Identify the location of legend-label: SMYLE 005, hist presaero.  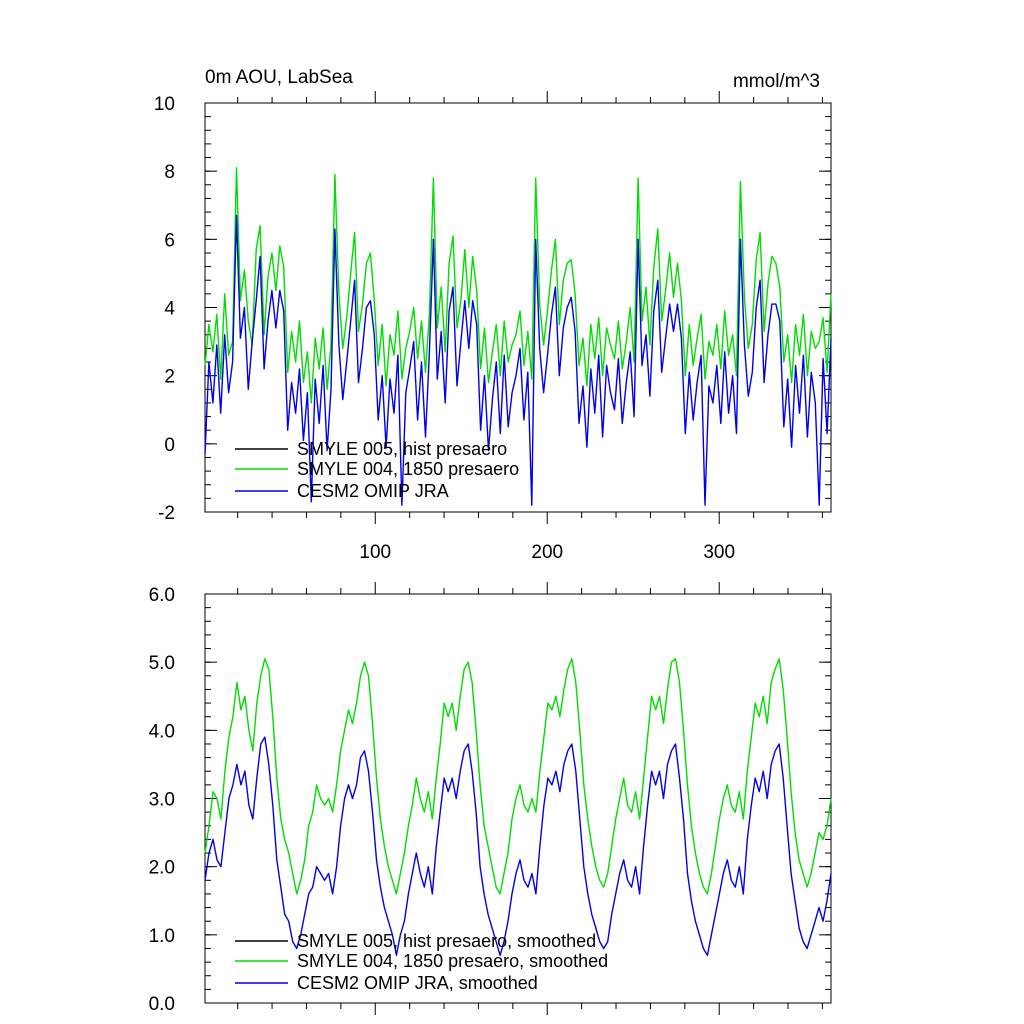
(402, 449).